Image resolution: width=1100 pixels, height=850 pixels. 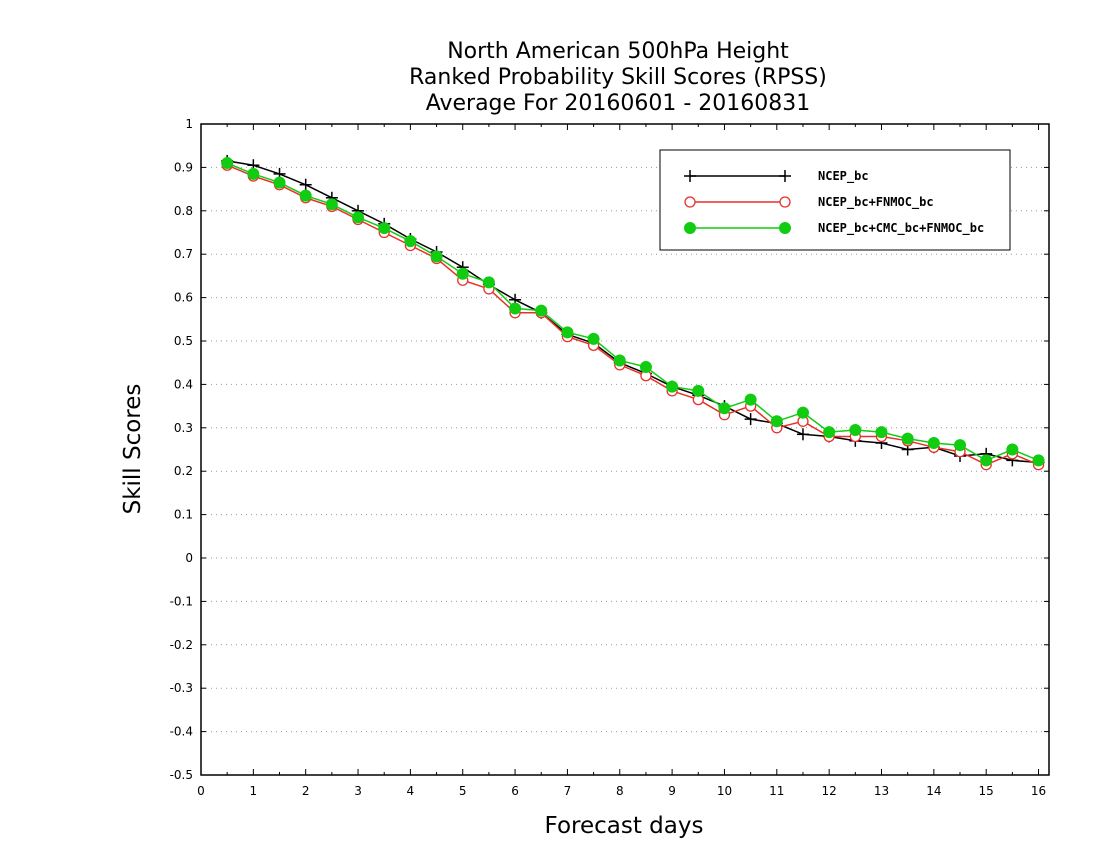 I want to click on x-tick-label: 13, so click(x=881, y=791).